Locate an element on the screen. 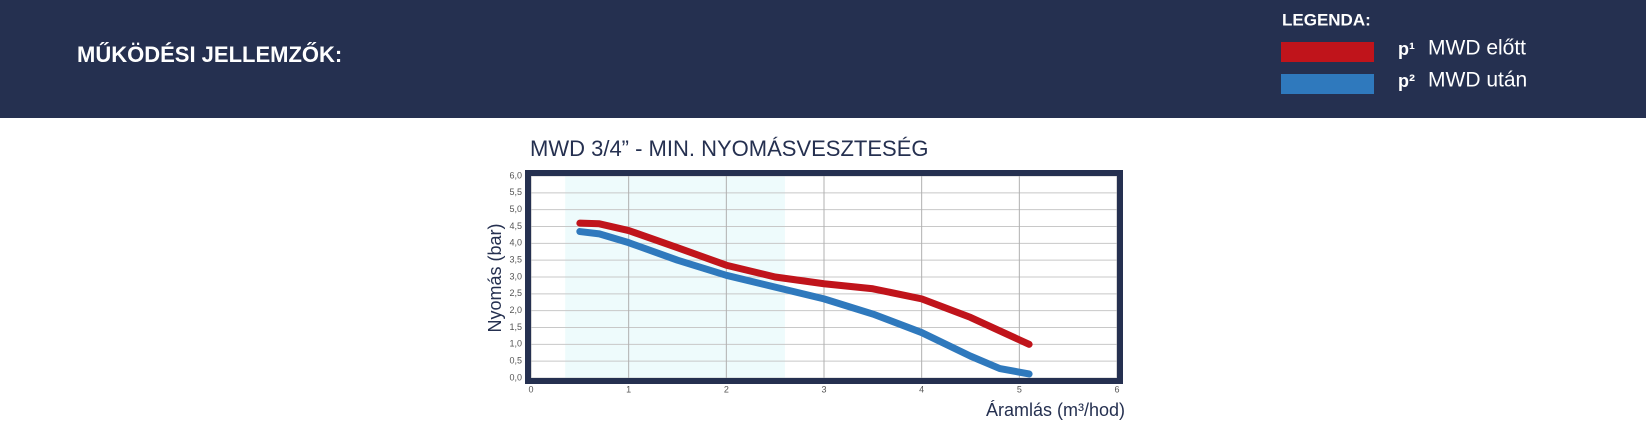 The height and width of the screenshot is (440, 1646). x-tick-label: 3 is located at coordinates (823, 389).